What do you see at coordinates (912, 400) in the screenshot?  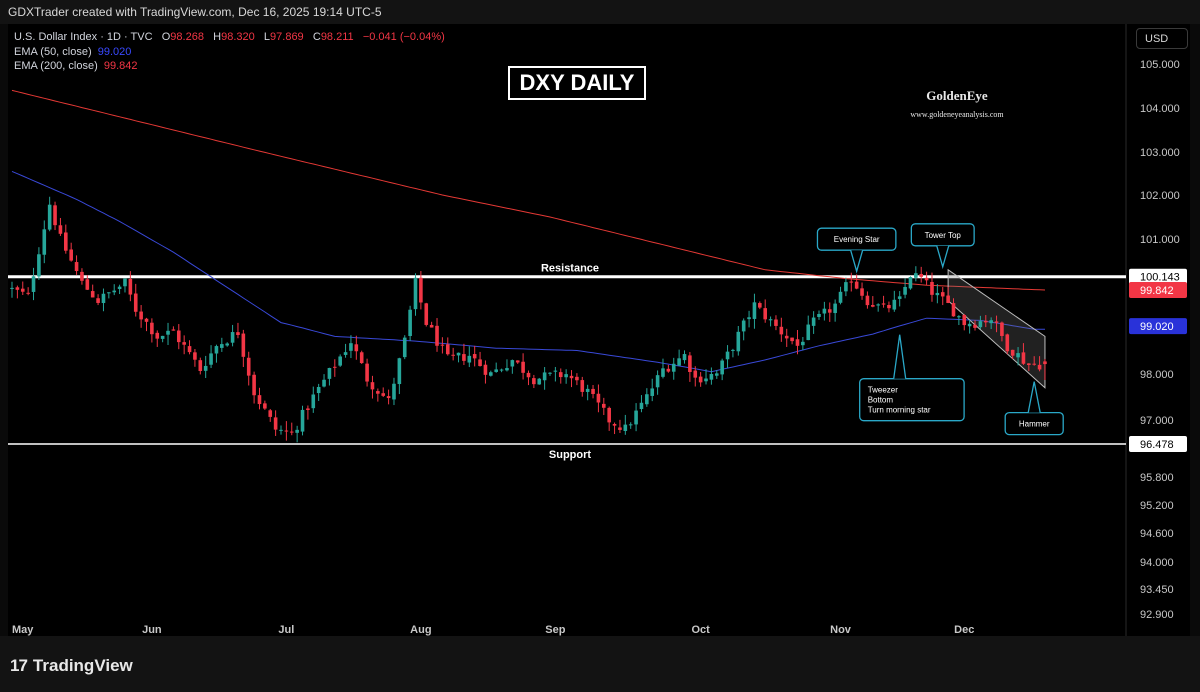 I see `annotation-tweezer-bottom-box` at bounding box center [912, 400].